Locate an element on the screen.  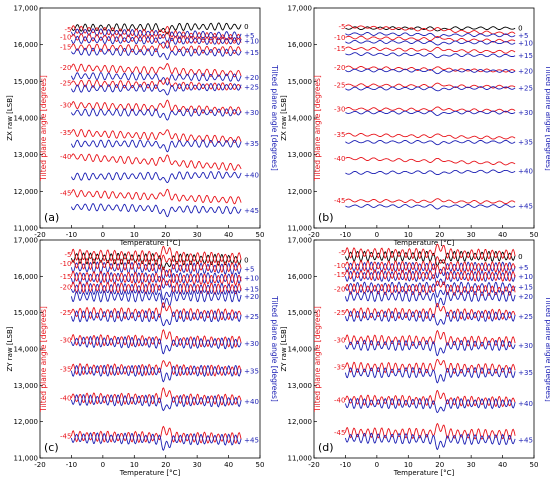
x-tick-label: 0 is located at coordinates (377, 235).